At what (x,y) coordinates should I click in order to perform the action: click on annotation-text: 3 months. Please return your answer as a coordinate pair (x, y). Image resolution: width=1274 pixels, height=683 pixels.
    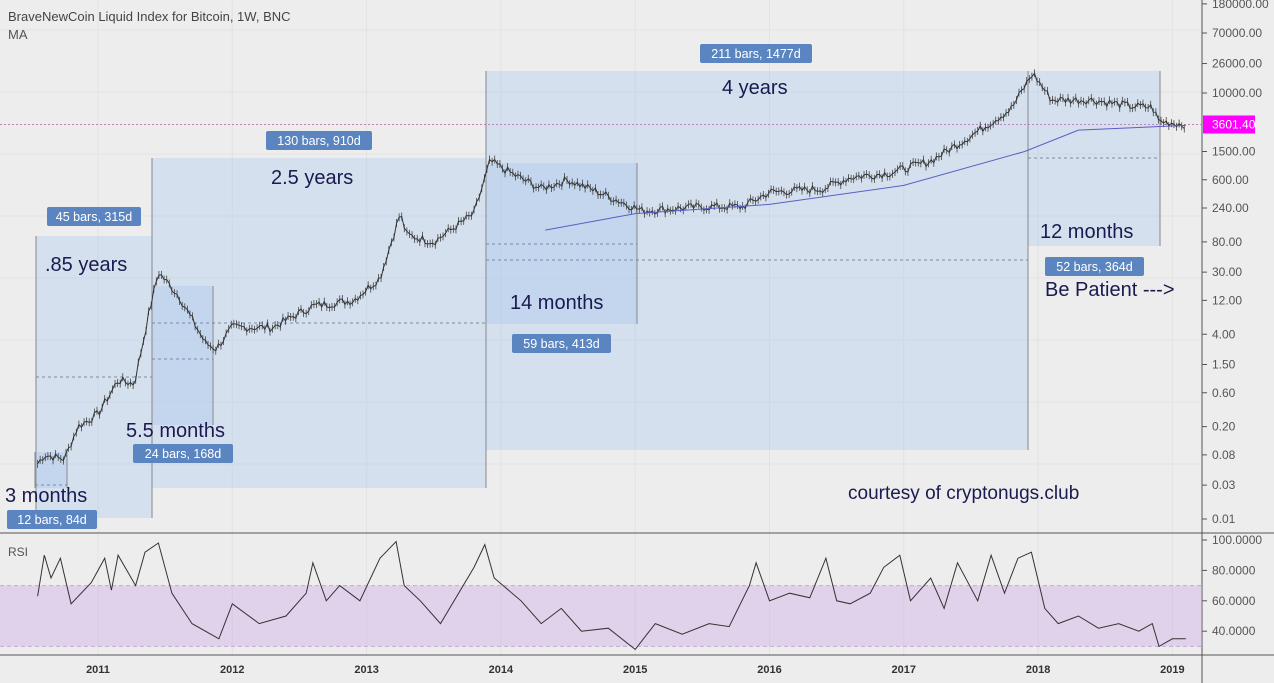
    Looking at the image, I should click on (46, 496).